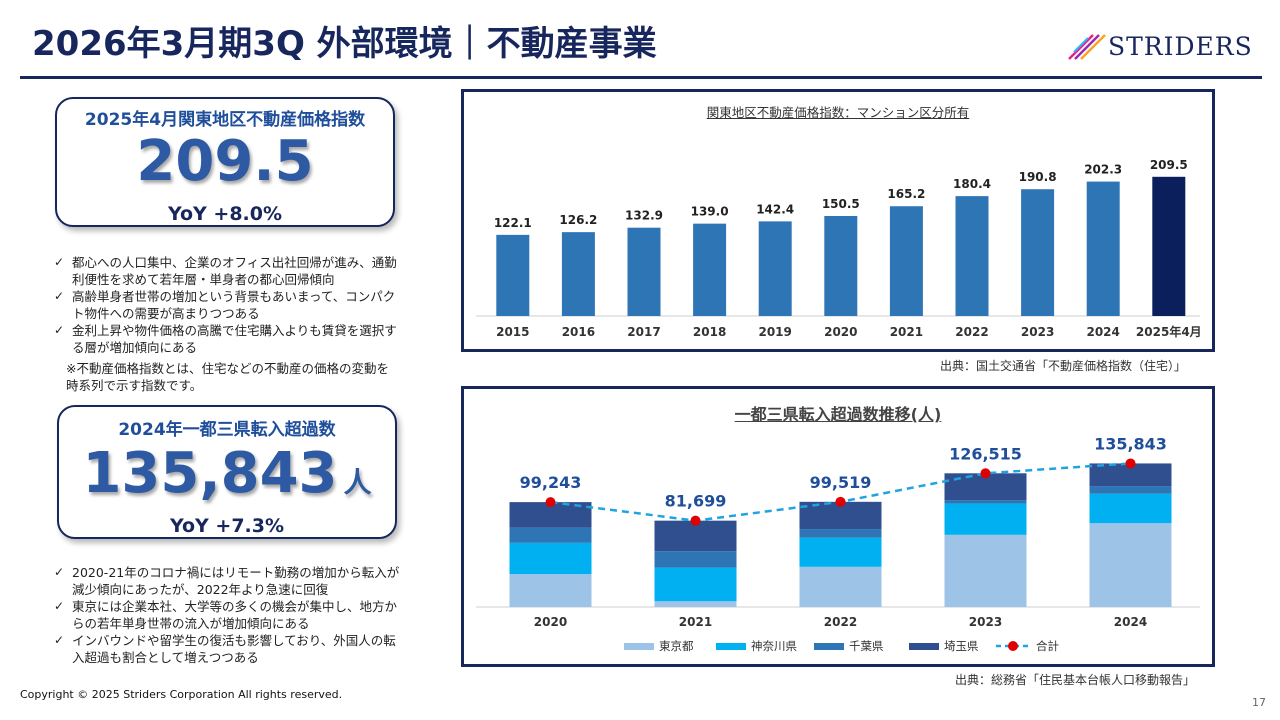  What do you see at coordinates (774, 646) in the screenshot?
I see `legend-label: 神奈川県` at bounding box center [774, 646].